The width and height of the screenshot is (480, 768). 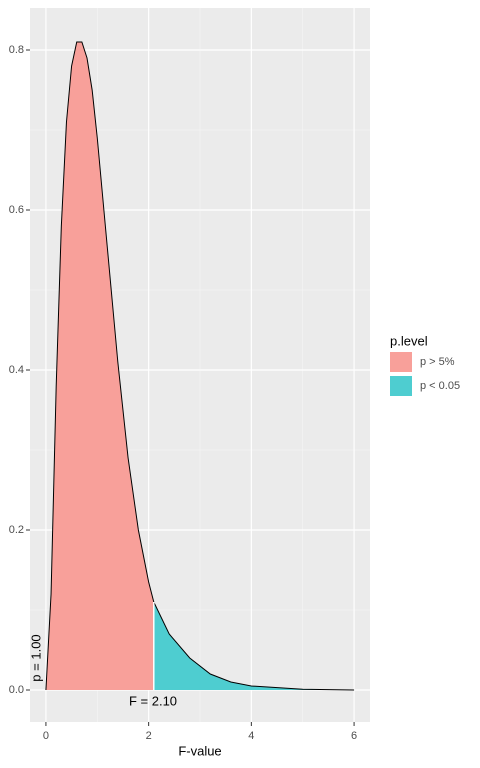 I want to click on x-tick-label: 2, so click(x=149, y=736).